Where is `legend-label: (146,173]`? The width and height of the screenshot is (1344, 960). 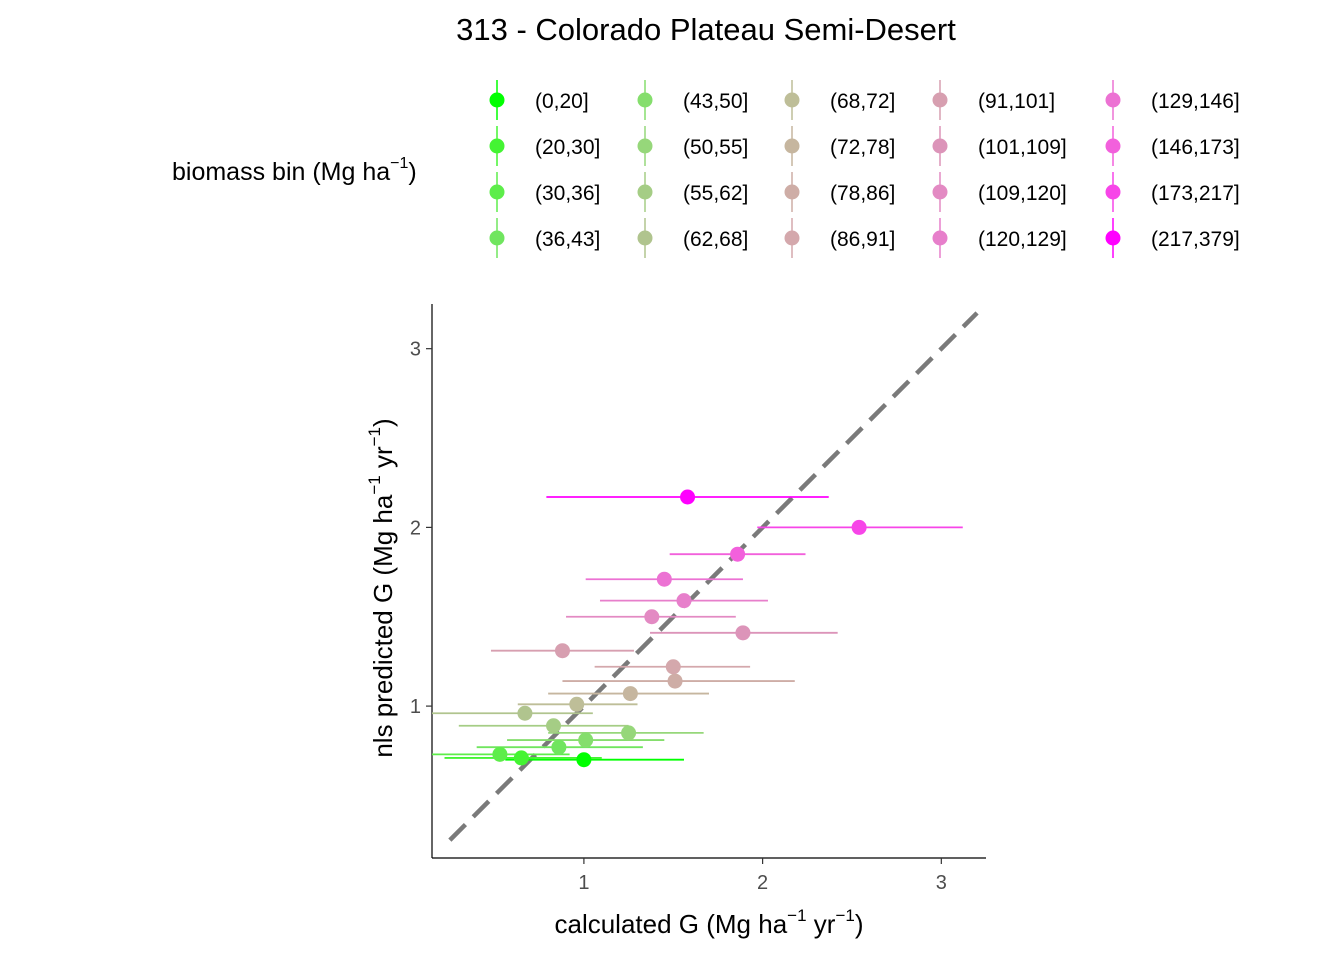 legend-label: (146,173] is located at coordinates (1195, 147).